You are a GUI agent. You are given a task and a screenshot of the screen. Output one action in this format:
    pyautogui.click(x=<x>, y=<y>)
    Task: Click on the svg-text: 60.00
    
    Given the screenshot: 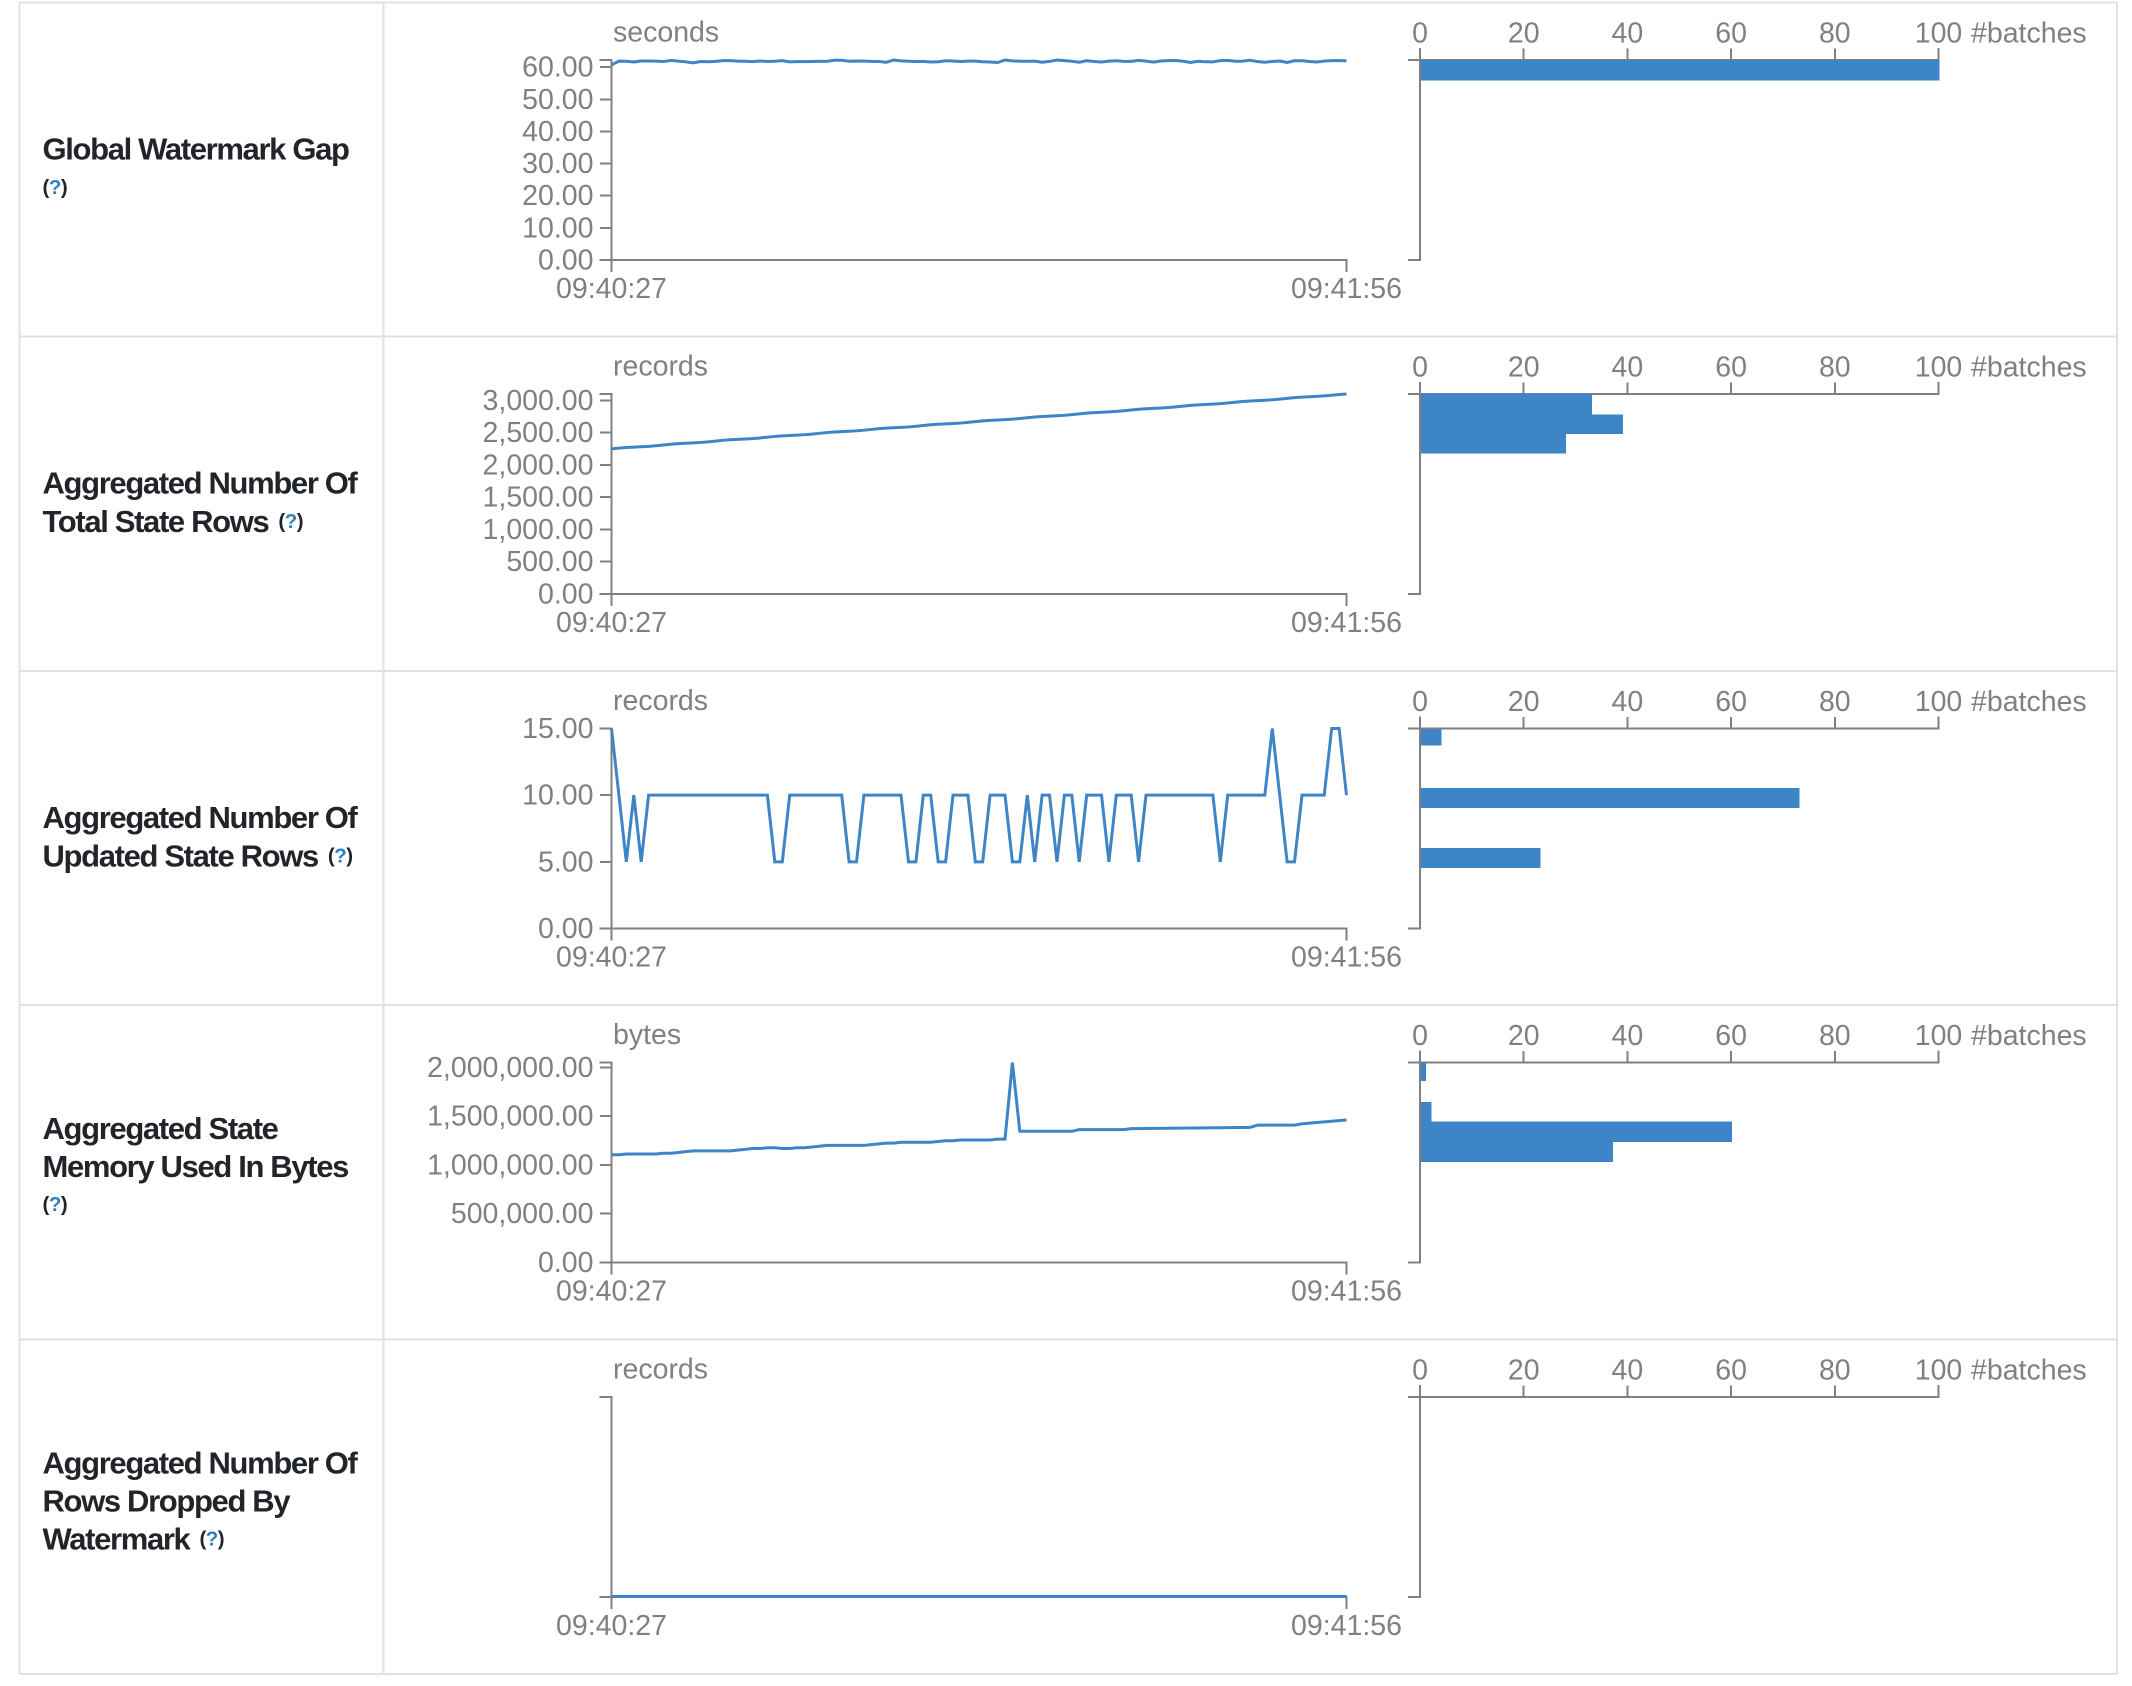 What is the action you would take?
    pyautogui.click(x=557, y=68)
    